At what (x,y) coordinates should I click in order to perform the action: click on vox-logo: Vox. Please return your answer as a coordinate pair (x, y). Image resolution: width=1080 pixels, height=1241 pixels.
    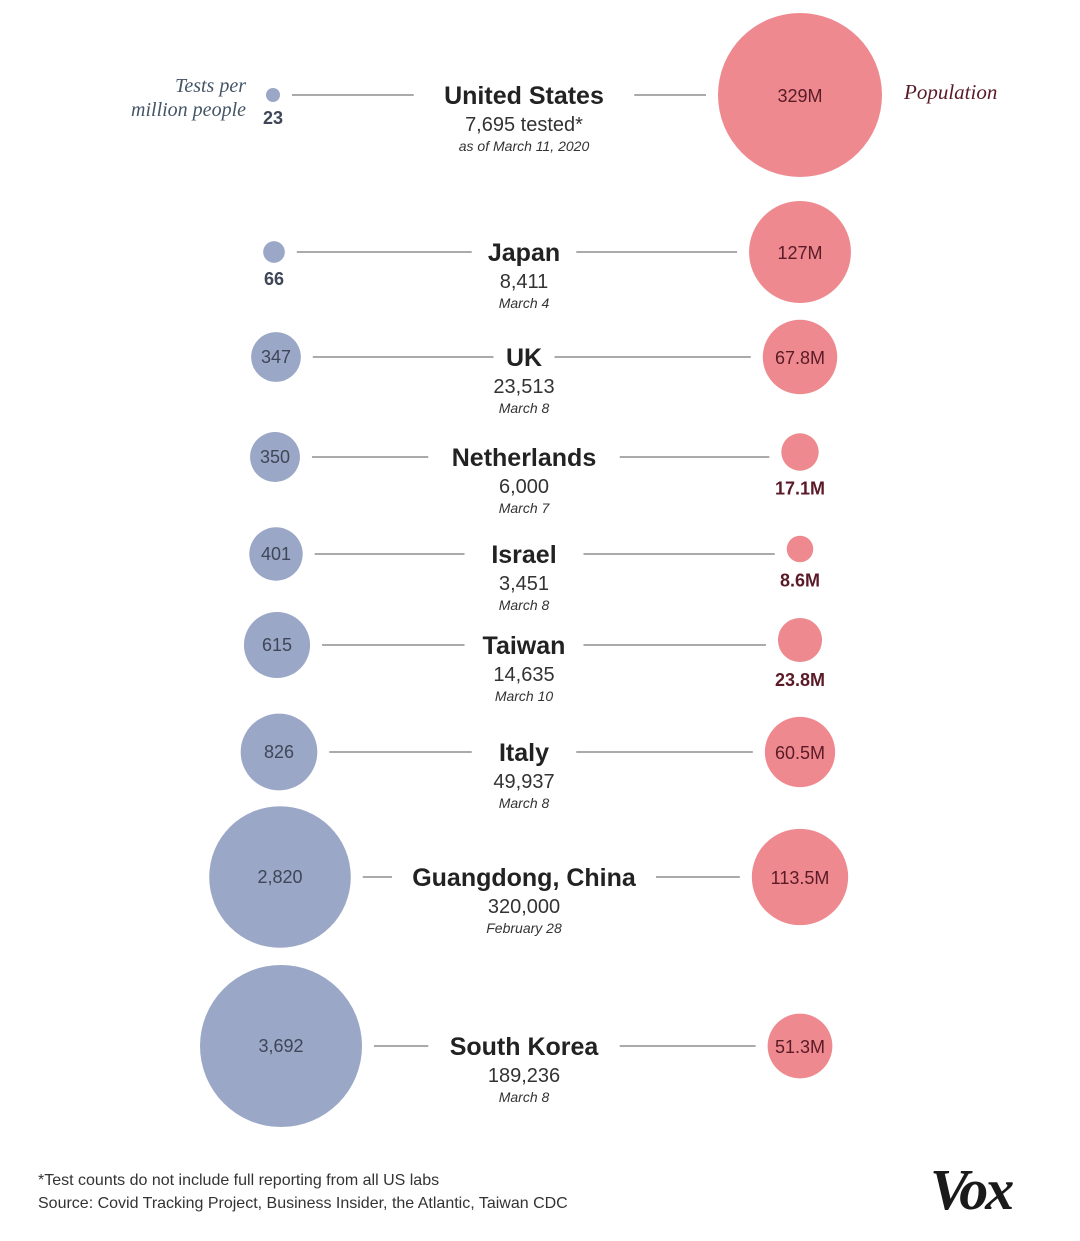
    Looking at the image, I should click on (972, 1189).